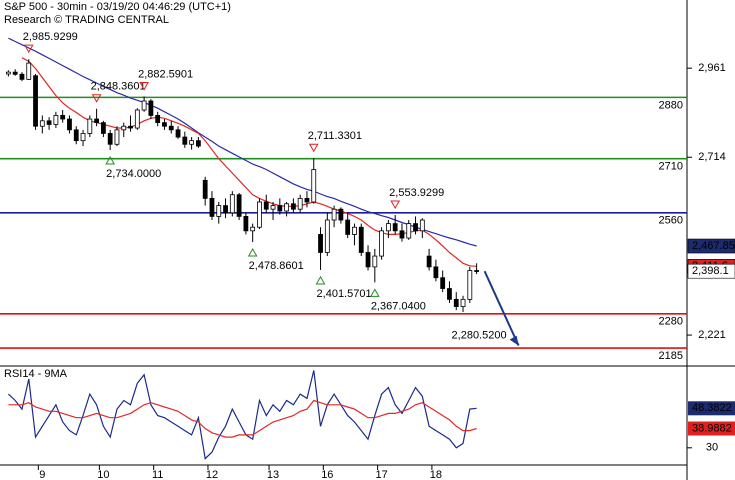 The width and height of the screenshot is (735, 480). Describe the element at coordinates (157, 474) in the screenshot. I see `x-tick-label: 11` at that location.